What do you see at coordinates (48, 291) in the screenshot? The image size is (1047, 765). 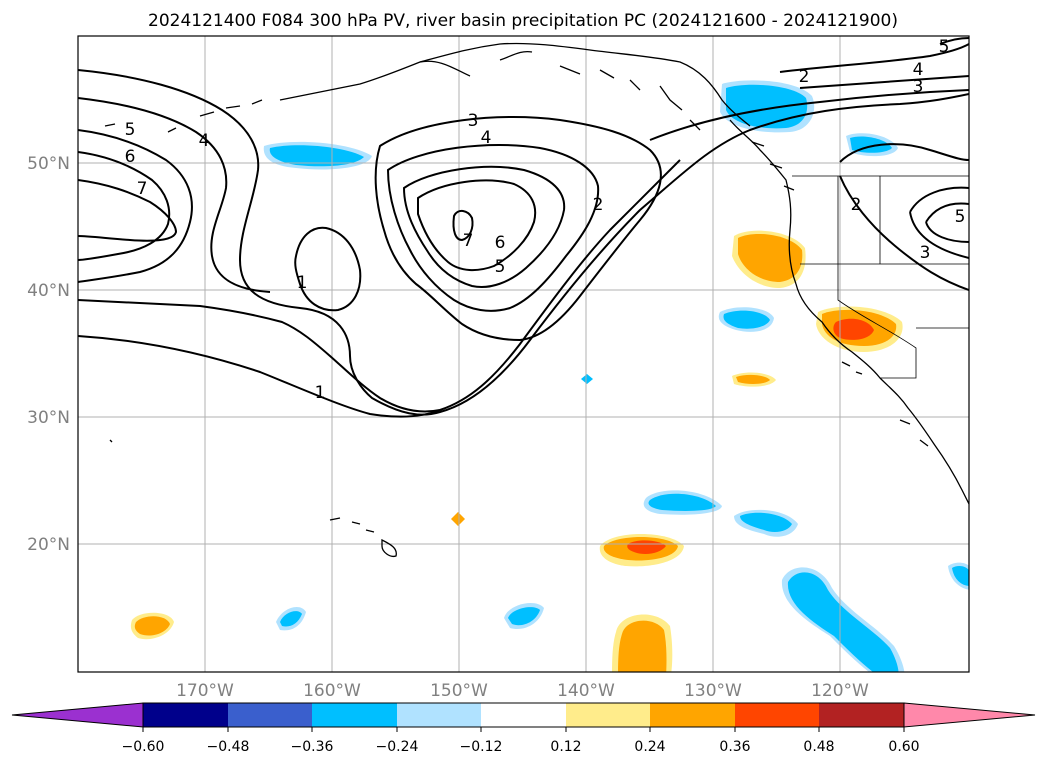 I see `lat-label-40n: 40°N` at bounding box center [48, 291].